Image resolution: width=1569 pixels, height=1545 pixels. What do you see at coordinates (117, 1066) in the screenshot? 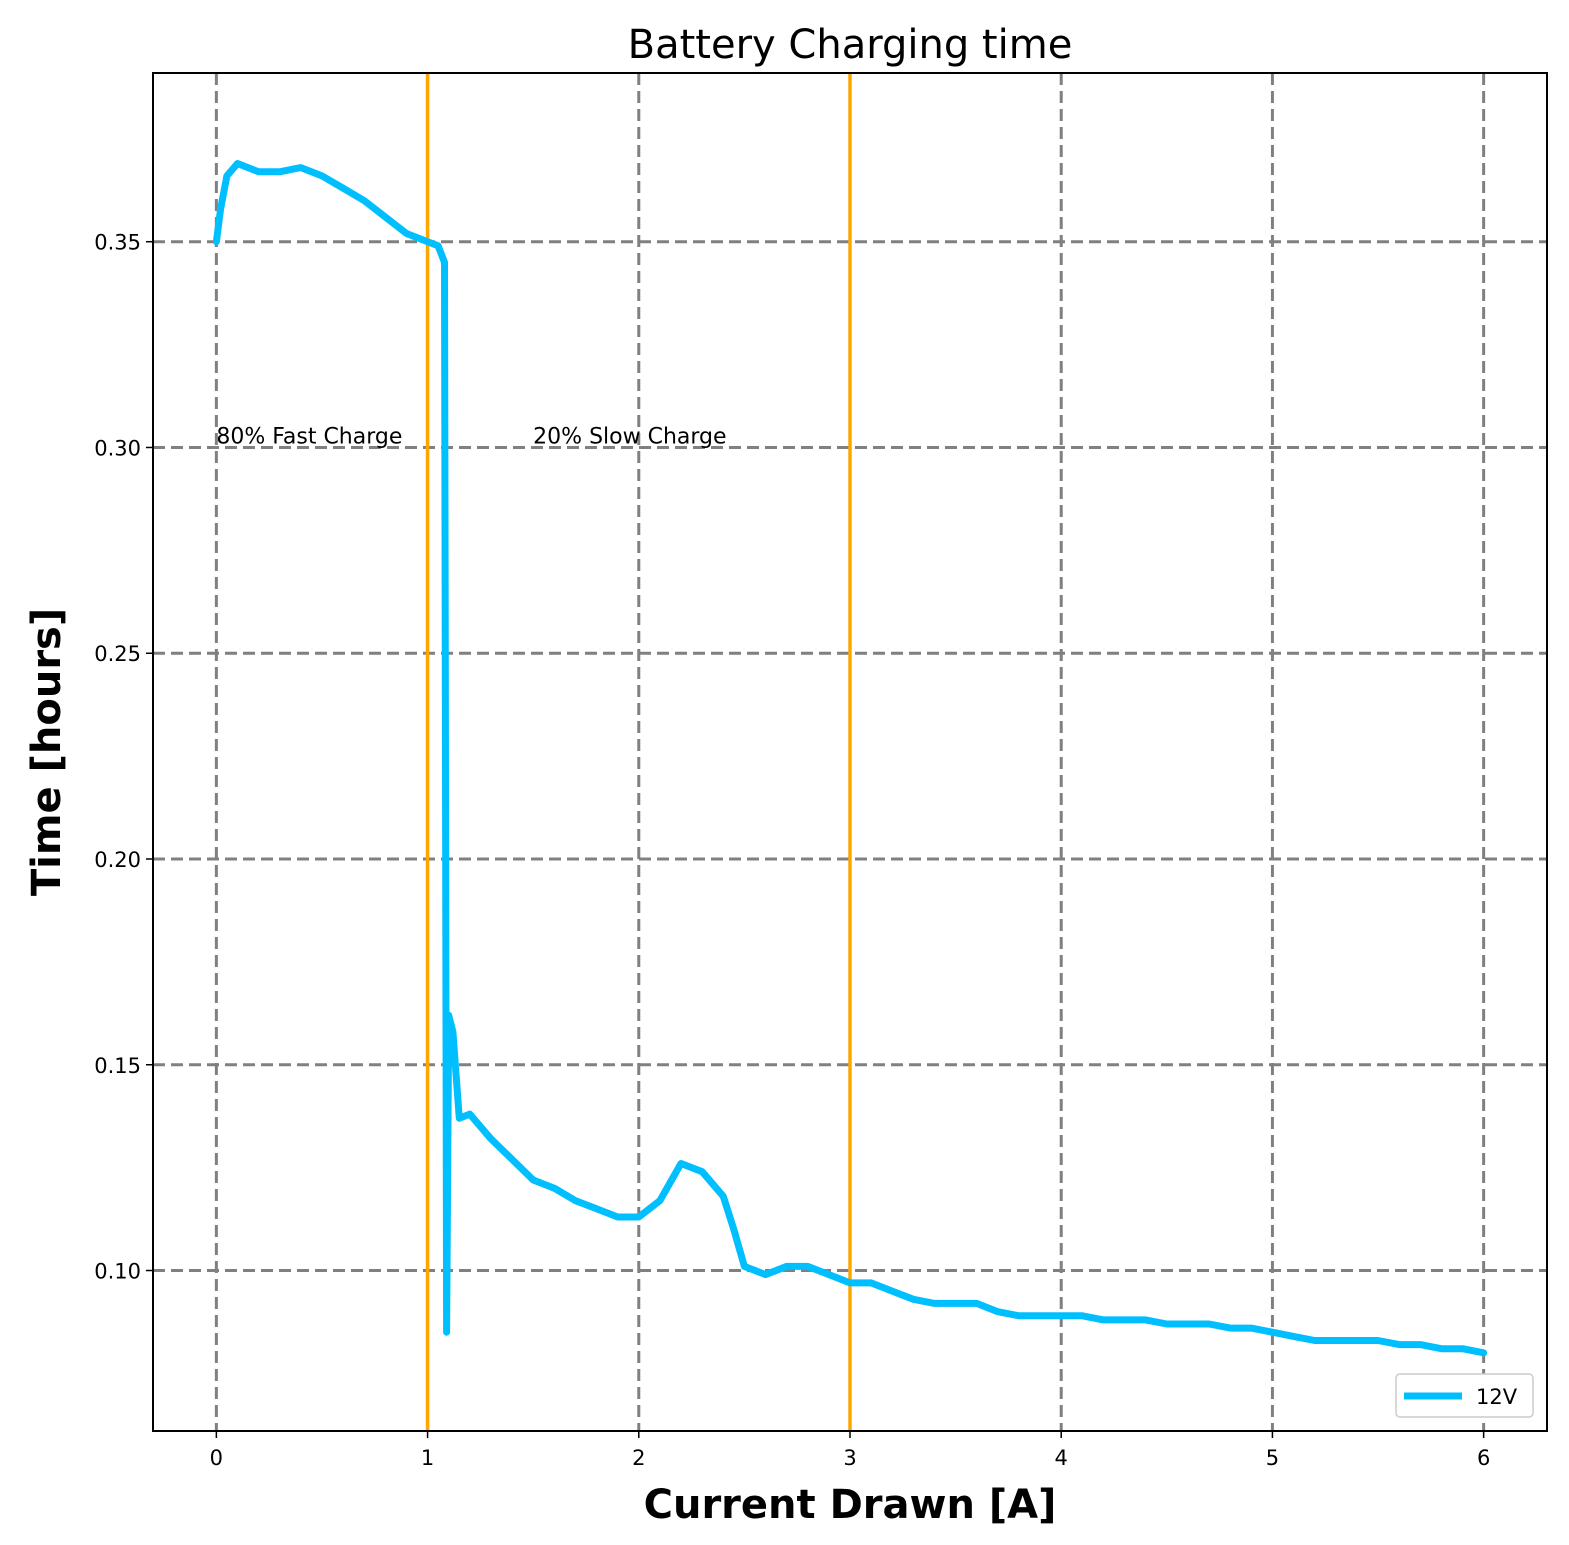
I see `y-tick-label: 0.15` at bounding box center [117, 1066].